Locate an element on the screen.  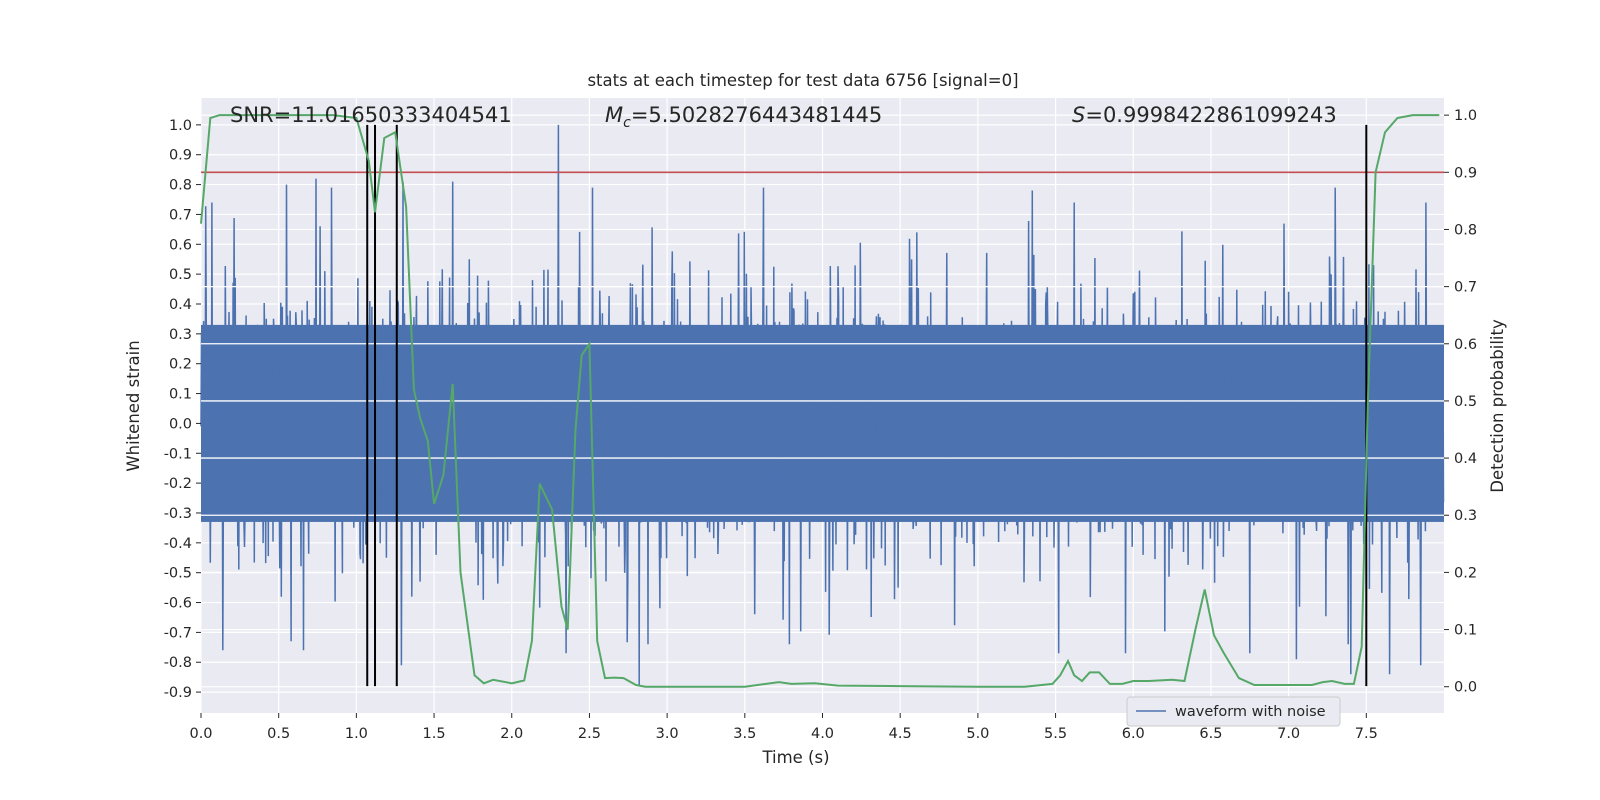
y2-tick-label: 1.0 is located at coordinates (1465, 116).